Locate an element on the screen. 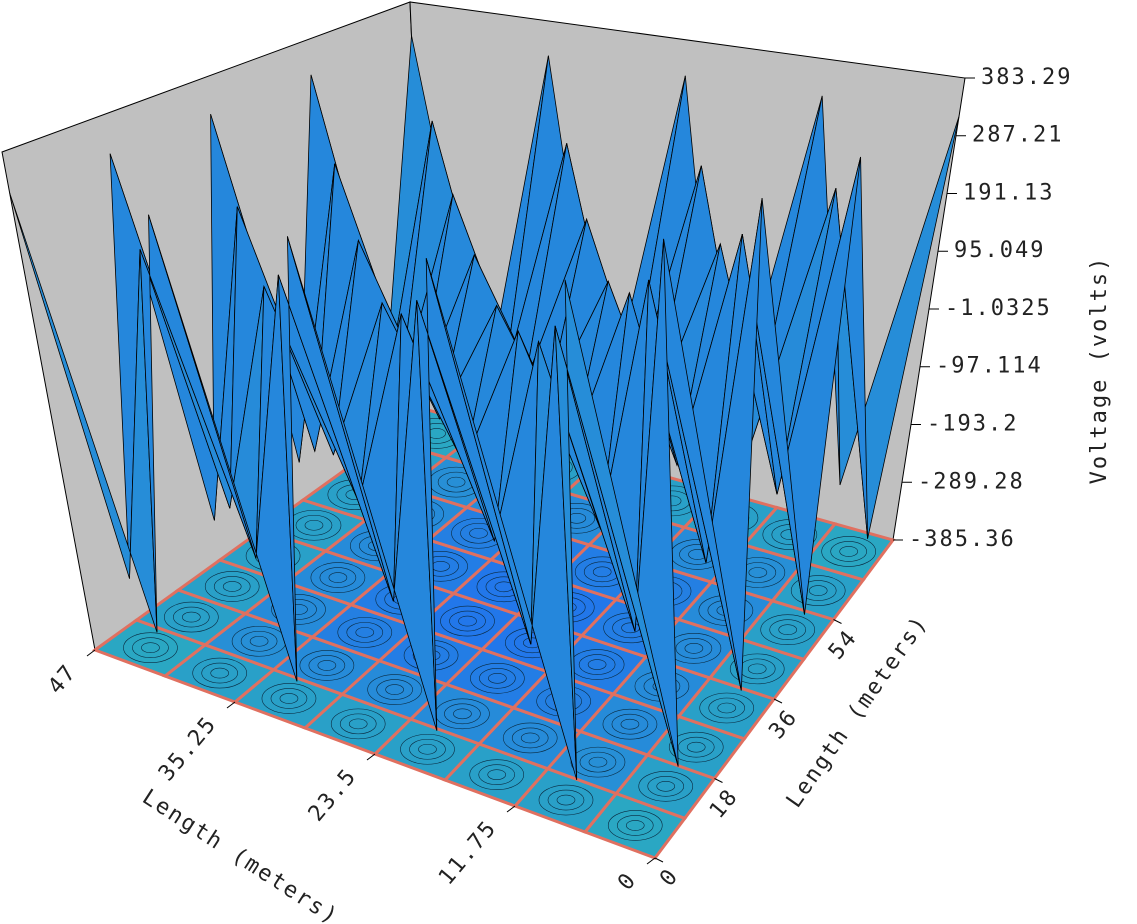 The width and height of the screenshot is (1137, 924). z-tick-label: -97.114 is located at coordinates (989, 366).